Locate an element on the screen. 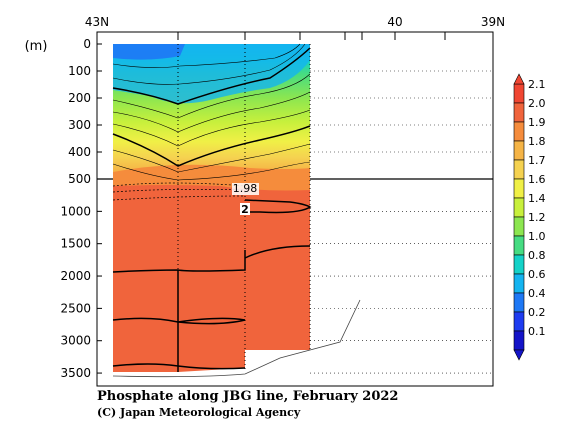 The height and width of the screenshot is (427, 570). y-tick-label: 100 is located at coordinates (79, 71).